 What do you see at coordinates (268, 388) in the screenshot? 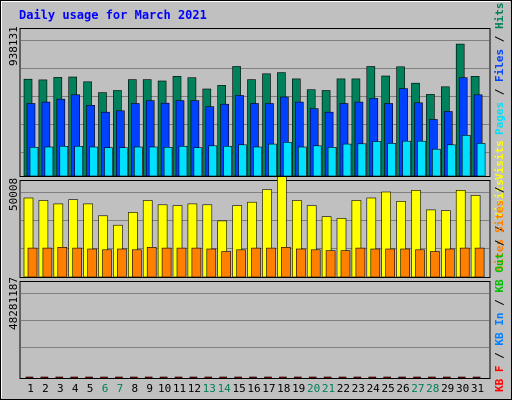
I see `x-tick-label-17: 17` at bounding box center [268, 388].